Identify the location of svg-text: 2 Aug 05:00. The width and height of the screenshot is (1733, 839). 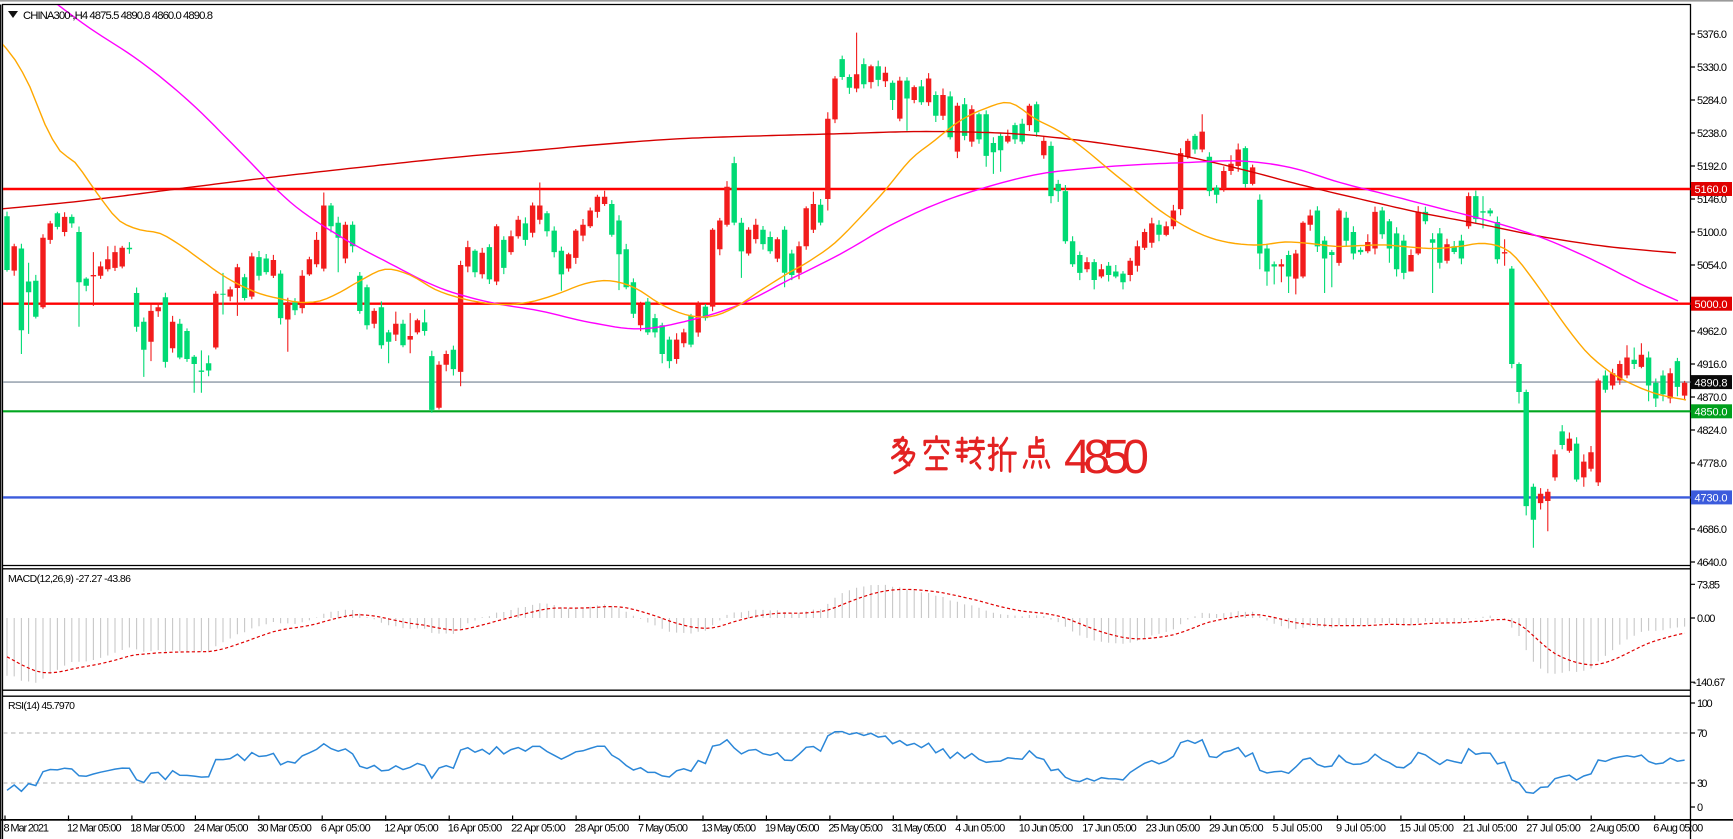
(1615, 829).